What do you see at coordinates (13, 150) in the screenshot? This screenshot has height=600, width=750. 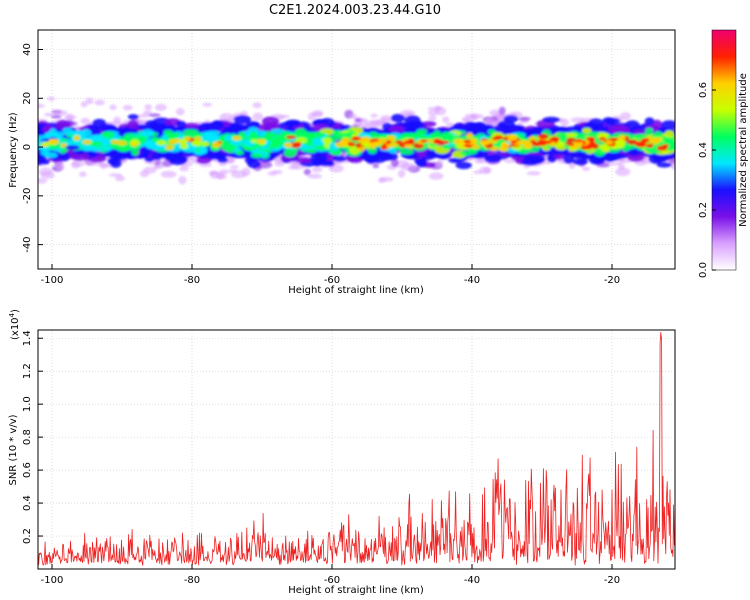 I see `spectrogram-y-axis-label: Frequency (Hz)` at bounding box center [13, 150].